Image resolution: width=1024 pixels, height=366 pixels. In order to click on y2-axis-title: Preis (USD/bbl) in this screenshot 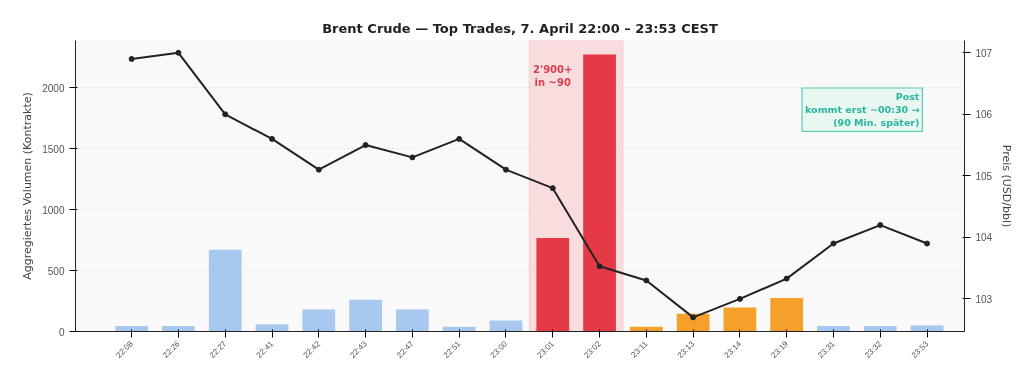, I will do `click(1007, 186)`.